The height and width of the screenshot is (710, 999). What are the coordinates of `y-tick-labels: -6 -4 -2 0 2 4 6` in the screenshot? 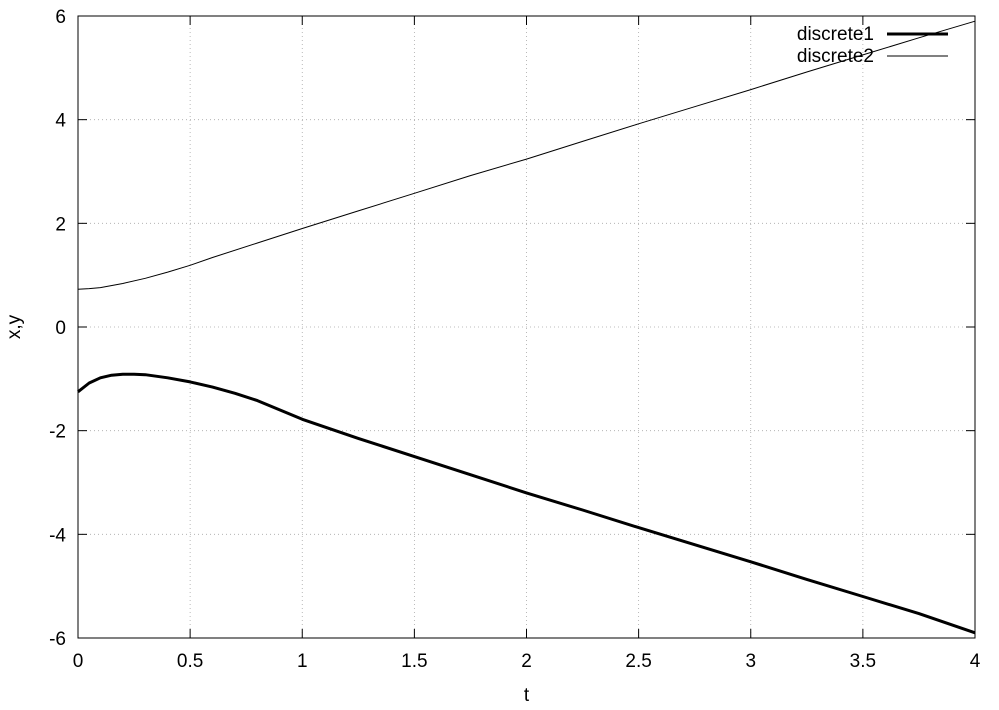 It's located at (57, 328).